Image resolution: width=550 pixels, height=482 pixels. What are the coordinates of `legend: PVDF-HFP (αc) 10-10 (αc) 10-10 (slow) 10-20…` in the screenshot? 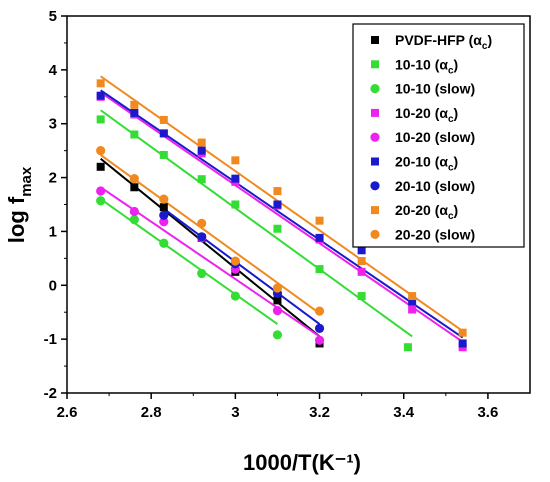 It's located at (438, 135).